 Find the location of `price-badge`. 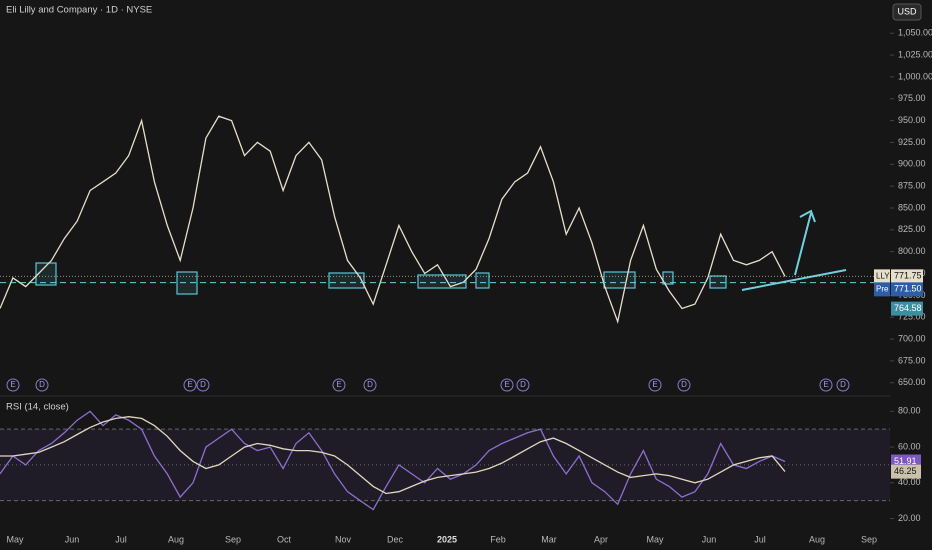

price-badge is located at coordinates (907, 276).